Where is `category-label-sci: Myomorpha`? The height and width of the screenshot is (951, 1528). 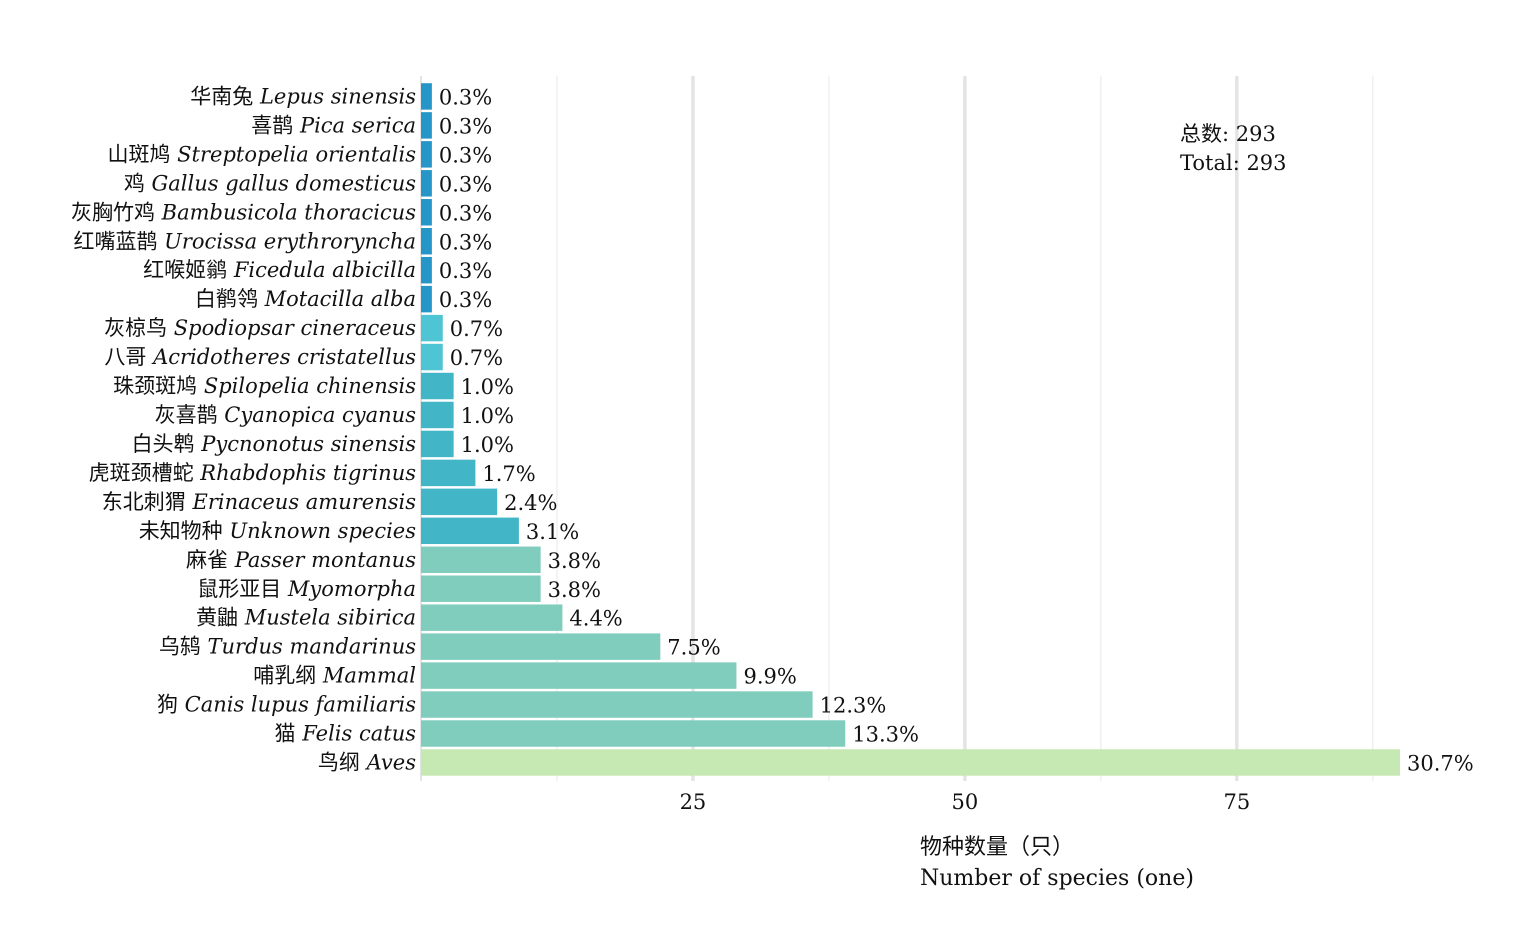
category-label-sci: Myomorpha is located at coordinates (351, 589).